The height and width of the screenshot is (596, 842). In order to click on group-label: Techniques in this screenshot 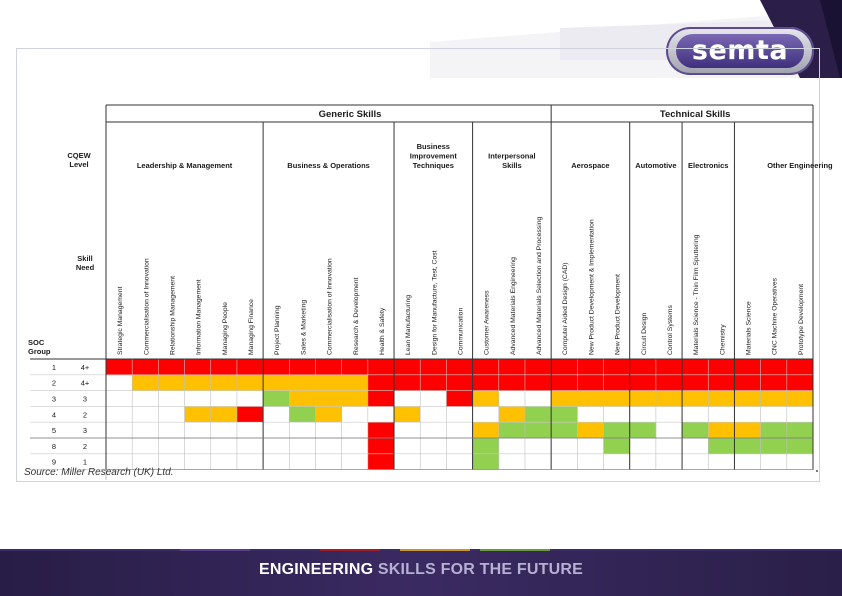, I will do `click(433, 165)`.